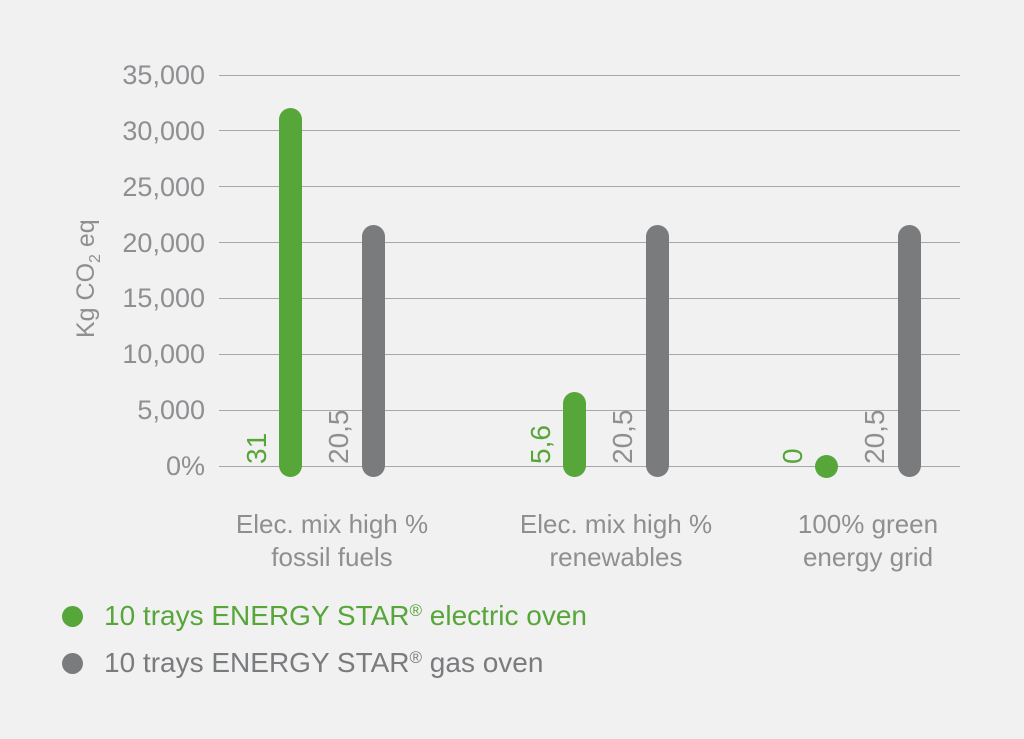  What do you see at coordinates (332, 541) in the screenshot?
I see `category-label-group1: Elec. mix high % fossil fuels` at bounding box center [332, 541].